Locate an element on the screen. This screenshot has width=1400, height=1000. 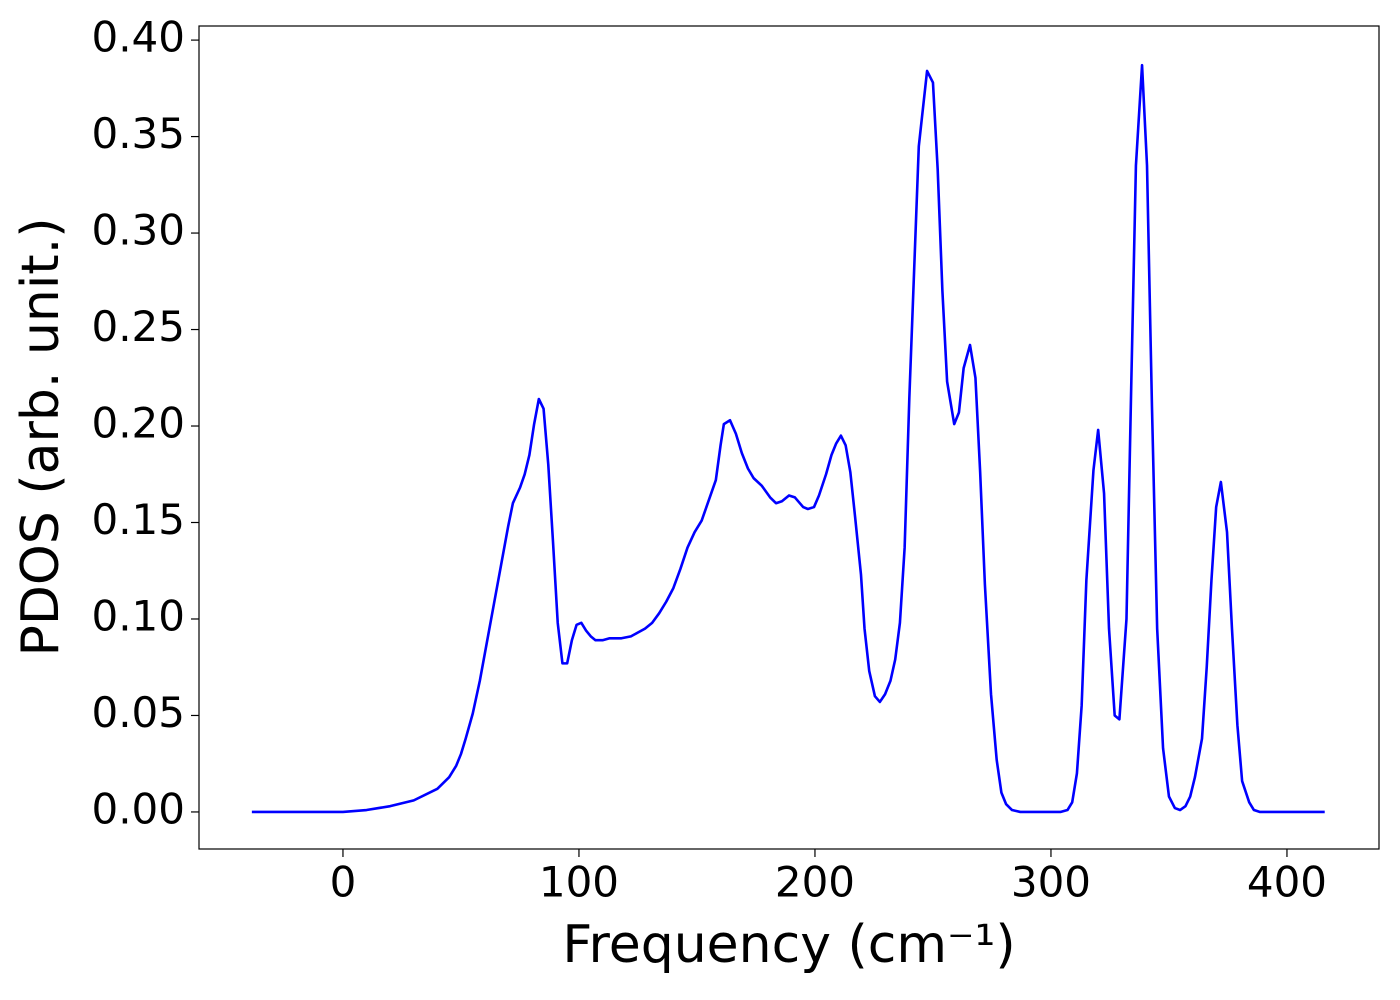
y-tick-label: 0.05 is located at coordinates (138, 712).